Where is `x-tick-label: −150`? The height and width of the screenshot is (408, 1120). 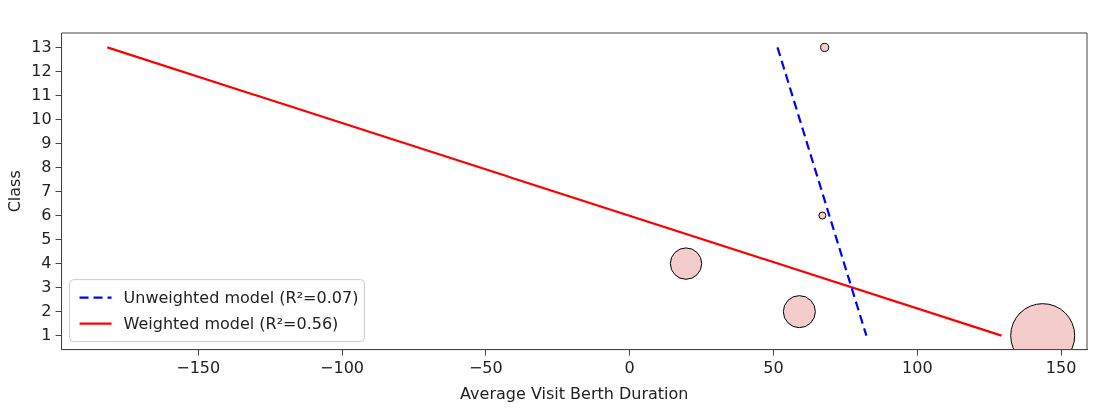 x-tick-label: −150 is located at coordinates (198, 368).